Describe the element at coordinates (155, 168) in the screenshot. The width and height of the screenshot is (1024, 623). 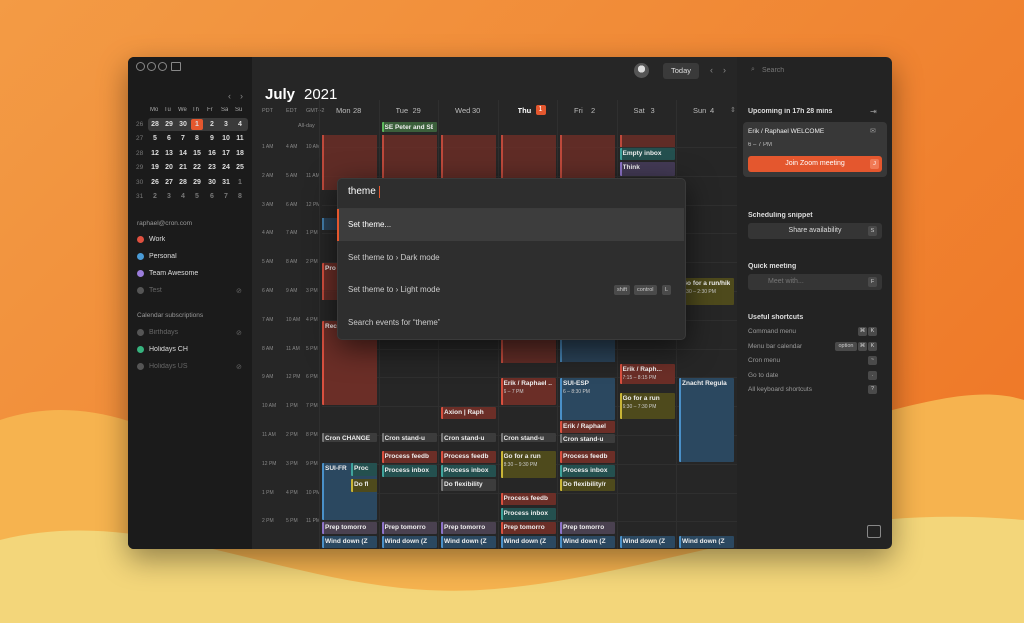
I see `day: 19` at that location.